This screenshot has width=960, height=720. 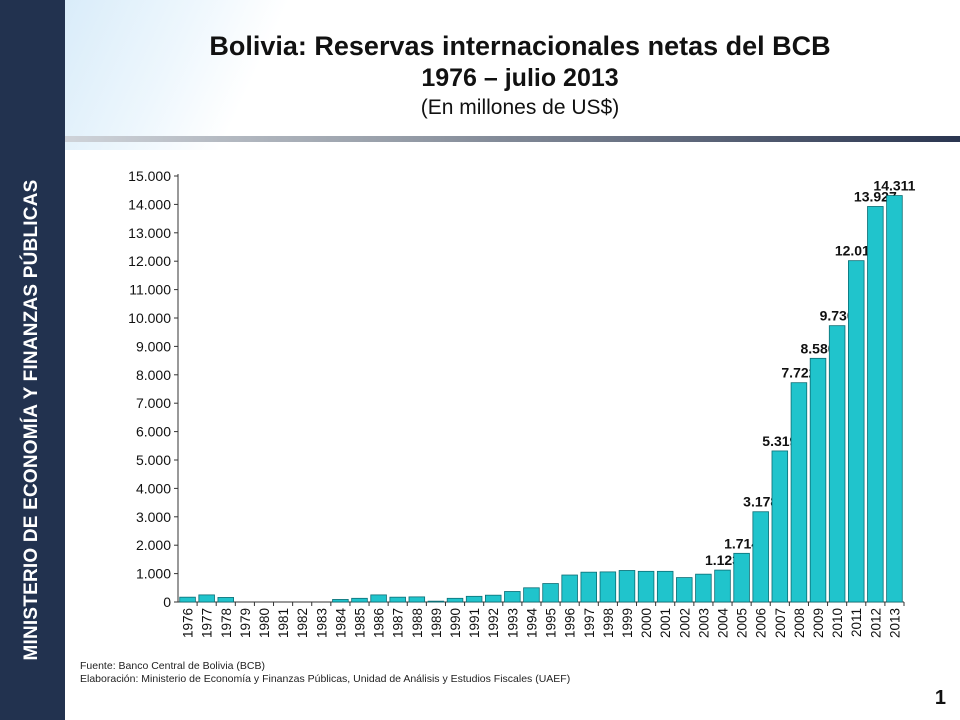 I want to click on data-label-2009: 8.580, so click(x=818, y=348).